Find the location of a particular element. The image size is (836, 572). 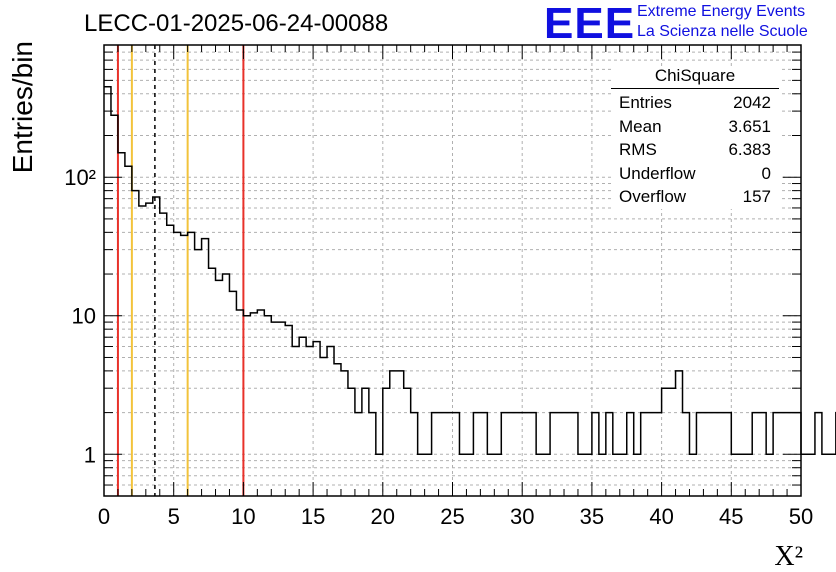

stats-row-rms: RMS 6.383 is located at coordinates (695, 150).